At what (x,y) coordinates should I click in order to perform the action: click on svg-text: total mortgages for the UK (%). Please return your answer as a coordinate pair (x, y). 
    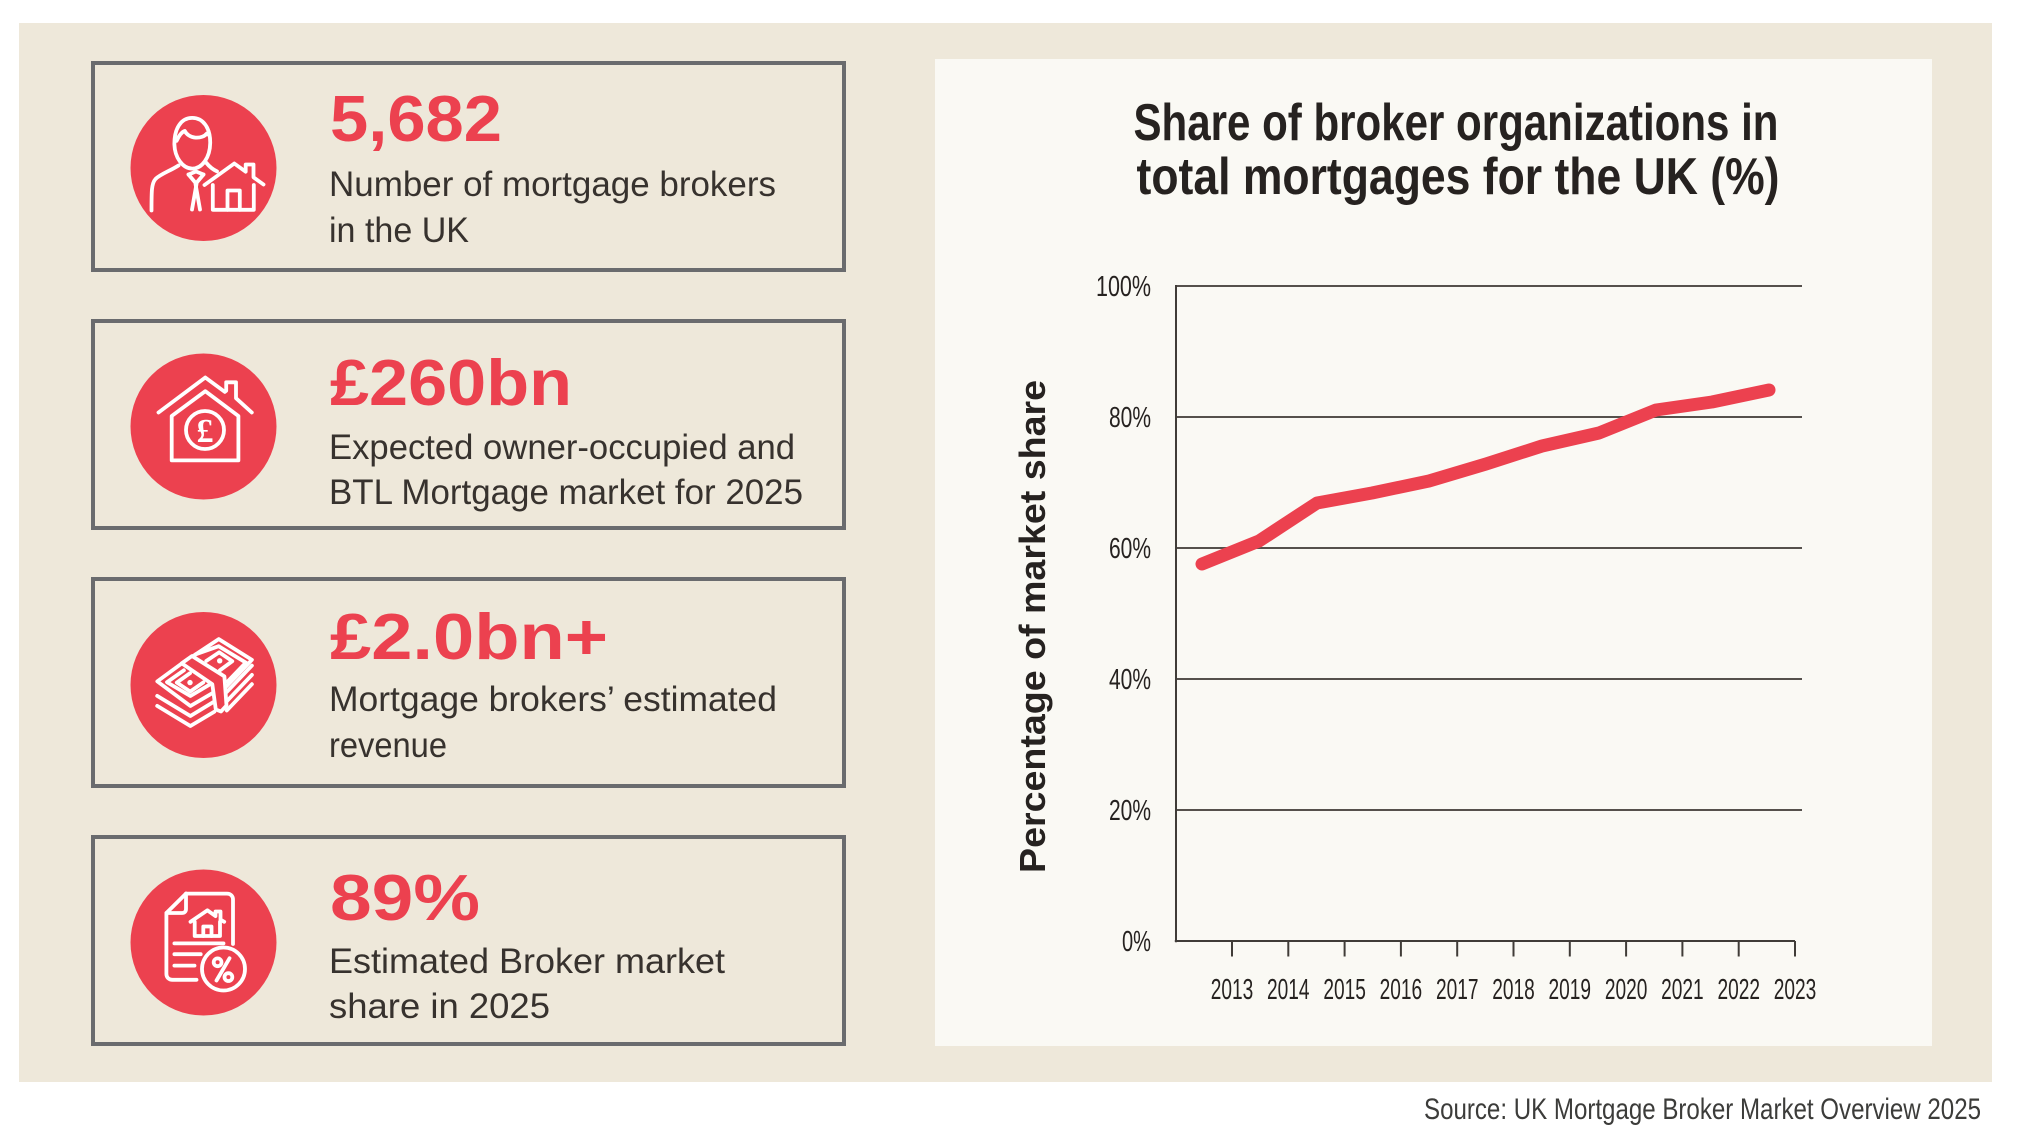
    Looking at the image, I should click on (1458, 177).